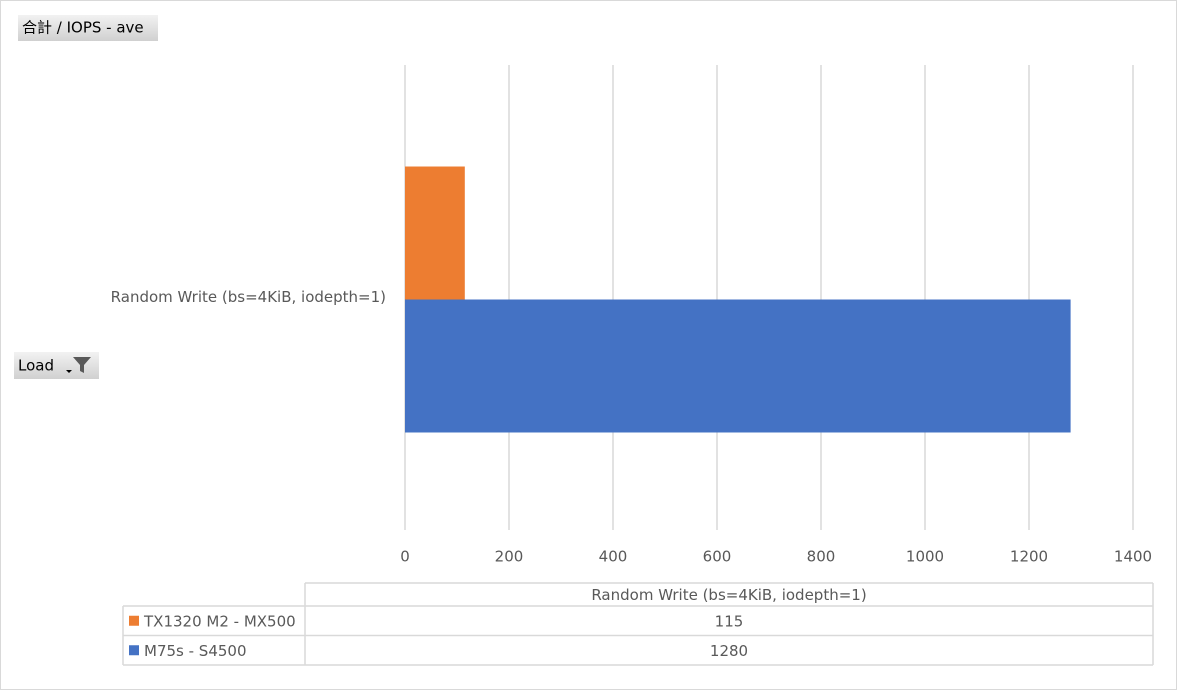 The height and width of the screenshot is (690, 1177). What do you see at coordinates (219, 621) in the screenshot?
I see `legend-label: TX1320 M2 - MX500` at bounding box center [219, 621].